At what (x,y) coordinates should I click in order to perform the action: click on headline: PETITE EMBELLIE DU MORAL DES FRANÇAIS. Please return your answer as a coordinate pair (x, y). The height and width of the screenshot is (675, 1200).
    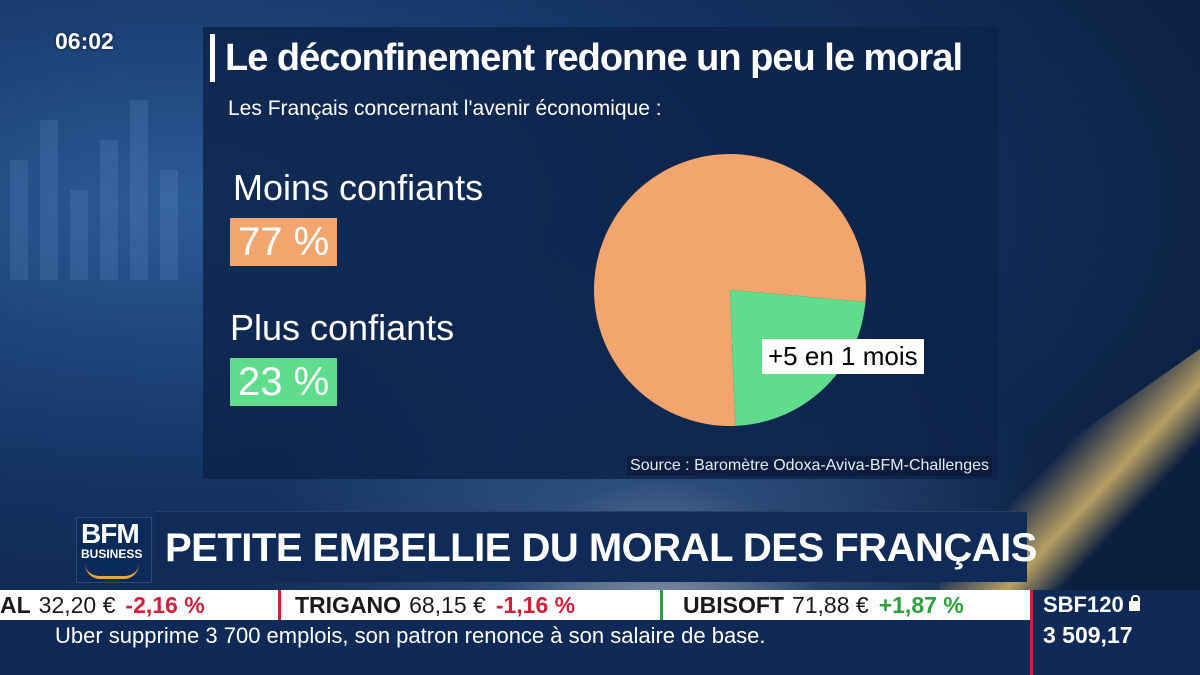
    Looking at the image, I should click on (601, 548).